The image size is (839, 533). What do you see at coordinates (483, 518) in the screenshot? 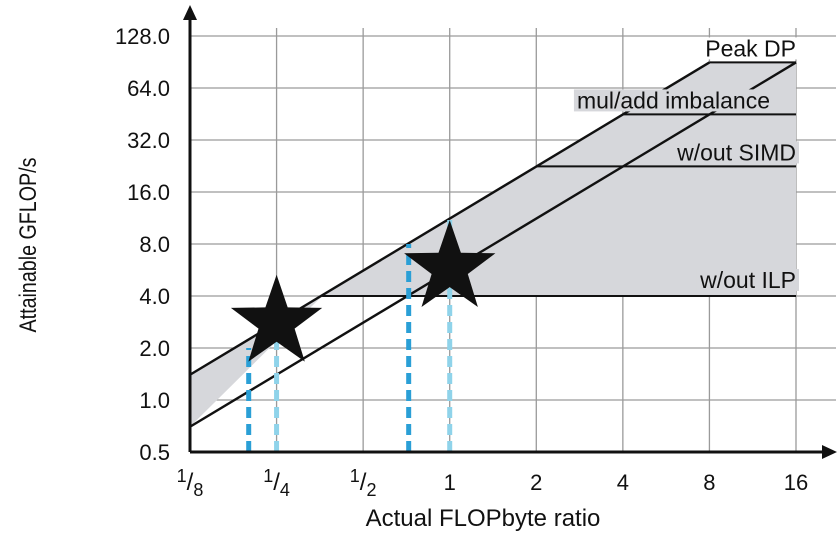
I see `x-axis-title: Actual FLOPbyte ratio` at bounding box center [483, 518].